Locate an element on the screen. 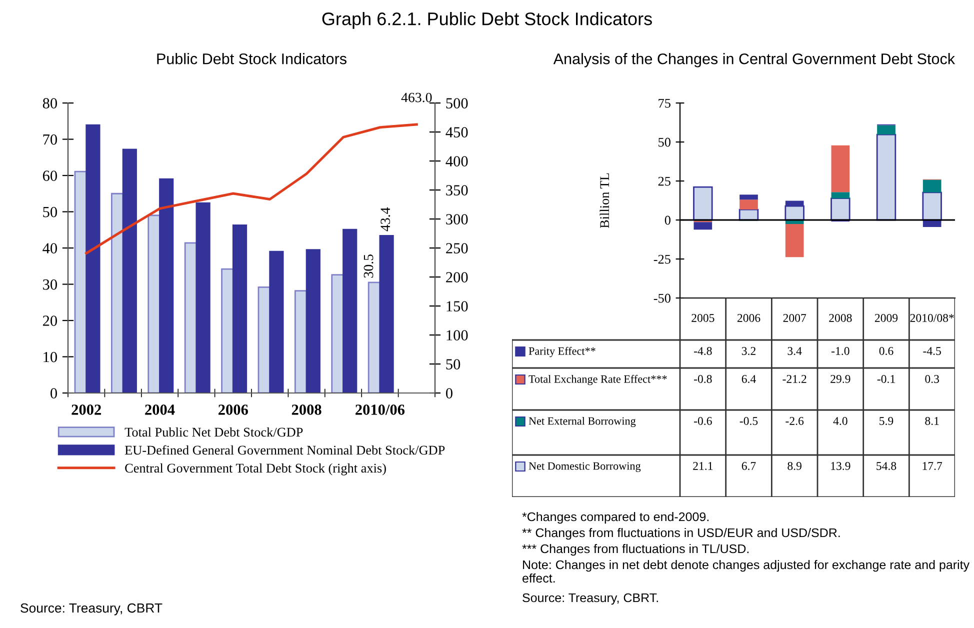 The width and height of the screenshot is (974, 628). y2-tick-label: 400 is located at coordinates (457, 161).